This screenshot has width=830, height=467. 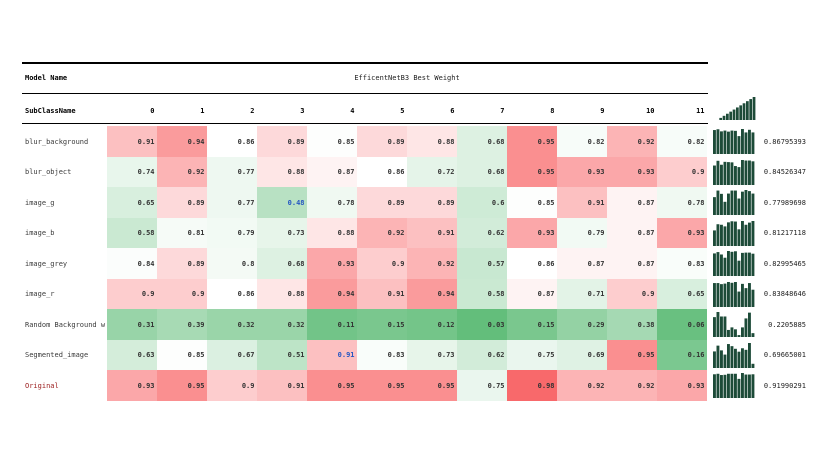 I want to click on heatmap-cell: 0.32, so click(x=232, y=324).